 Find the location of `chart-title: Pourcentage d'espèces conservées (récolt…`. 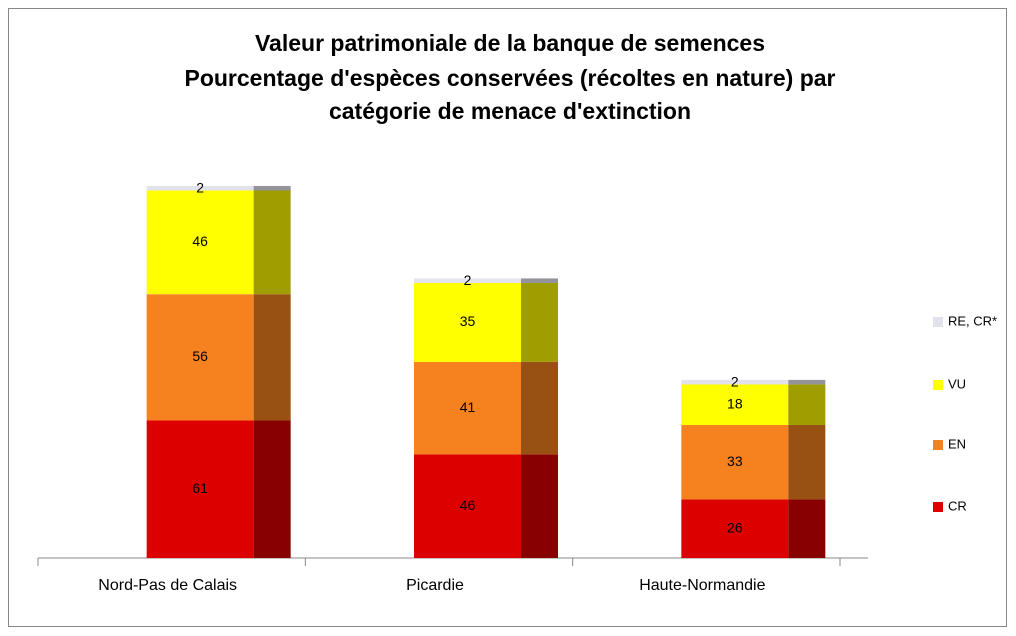

chart-title: Pourcentage d'espèces conservées (récolt… is located at coordinates (509, 78).